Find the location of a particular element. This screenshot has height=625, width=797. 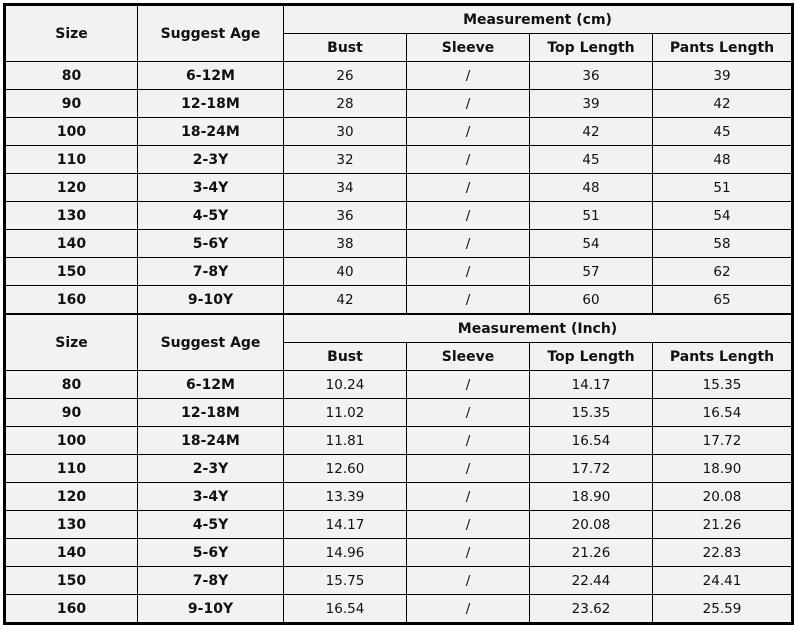

top-length-cell: 20.08 is located at coordinates (591, 524).